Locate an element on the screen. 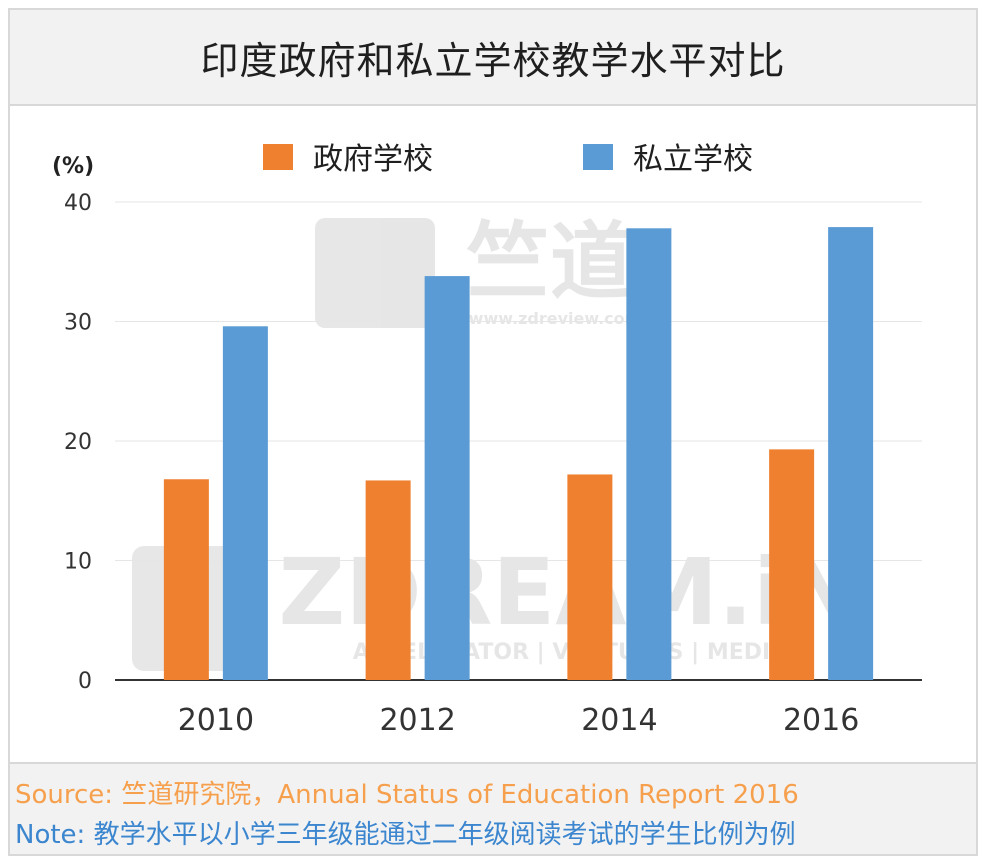  x-tick-label: 2016 is located at coordinates (821, 720).